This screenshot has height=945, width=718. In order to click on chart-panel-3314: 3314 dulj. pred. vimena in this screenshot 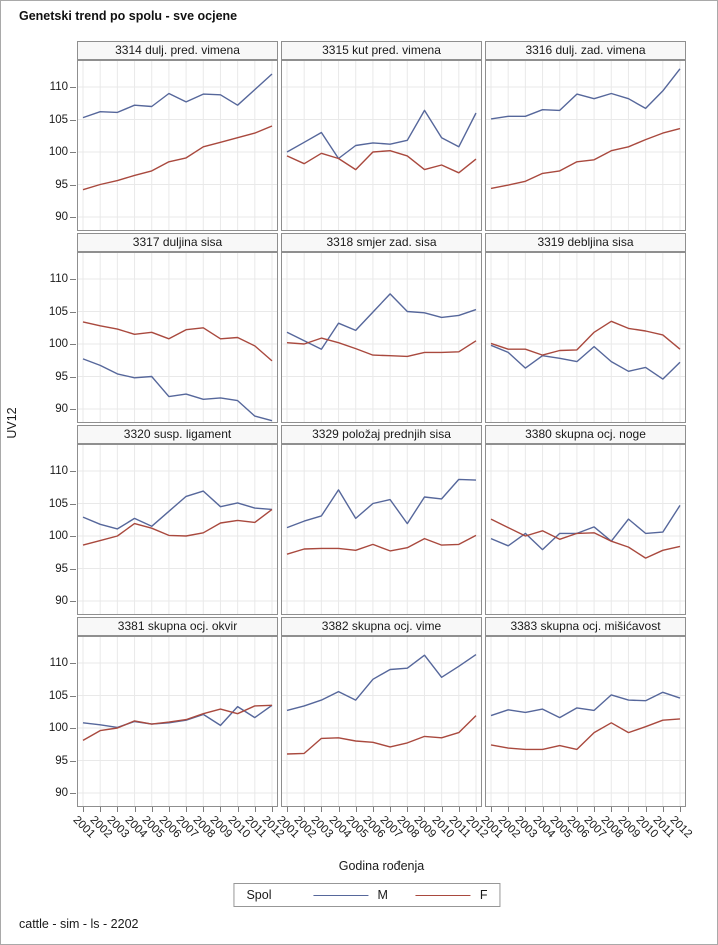, I will do `click(177, 136)`.